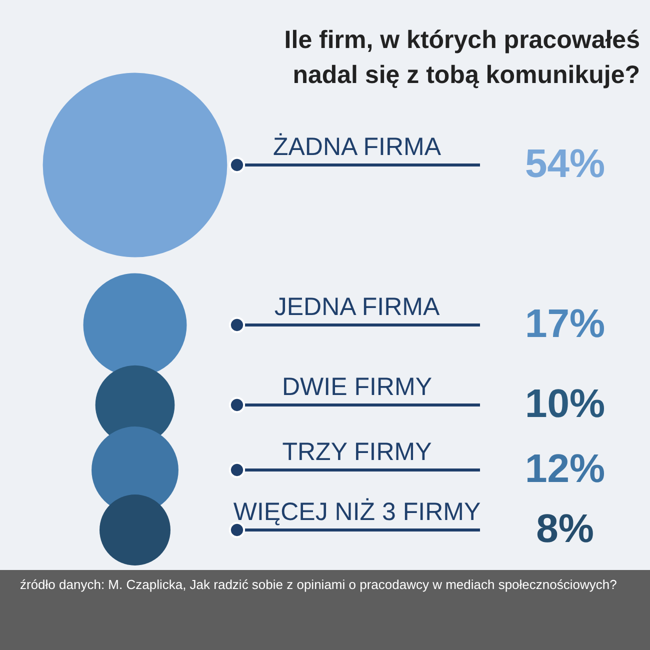  What do you see at coordinates (462, 40) in the screenshot?
I see `text: Ile firm, w których pracowałeś` at bounding box center [462, 40].